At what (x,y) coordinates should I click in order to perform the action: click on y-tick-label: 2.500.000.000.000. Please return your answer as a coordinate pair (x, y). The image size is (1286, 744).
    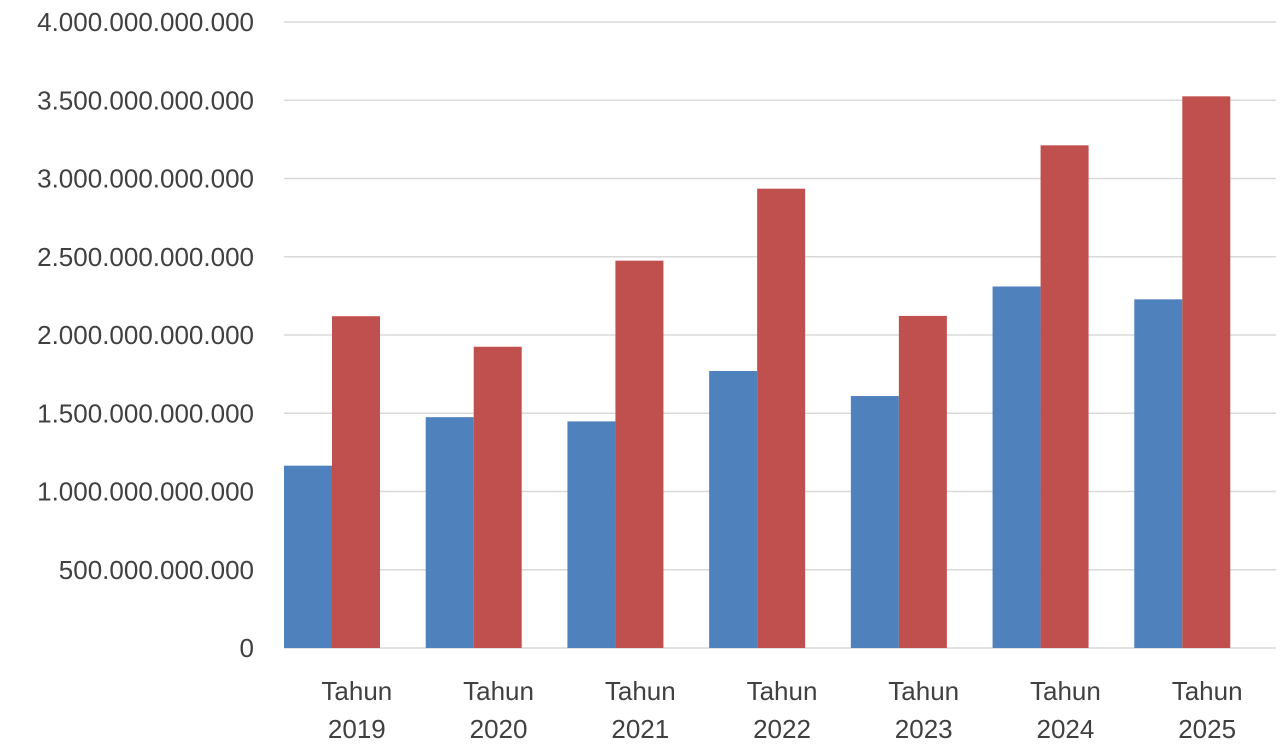
    Looking at the image, I should click on (145, 257).